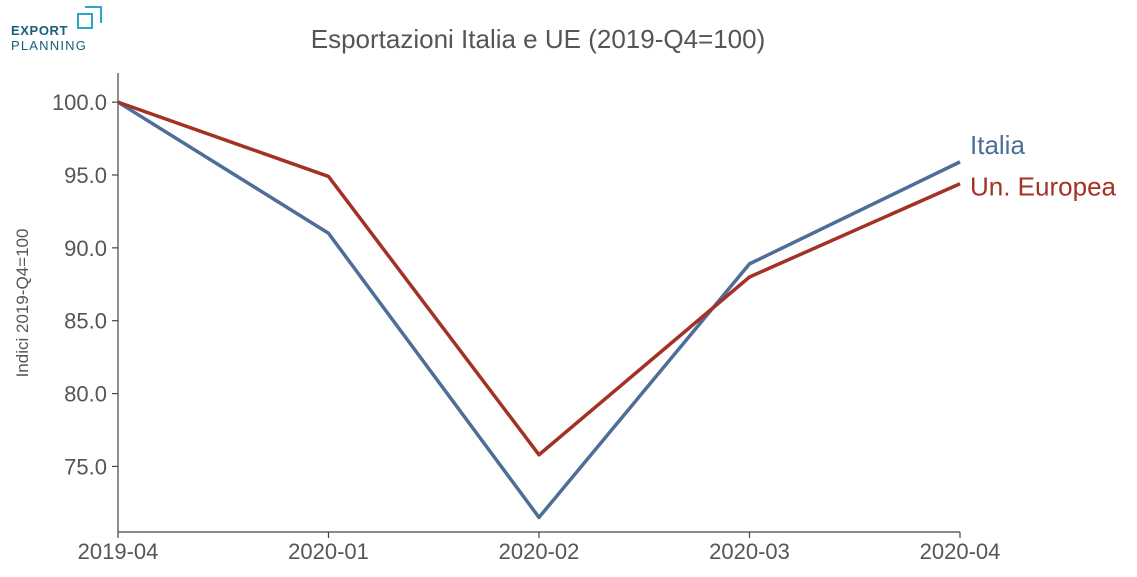 This screenshot has width=1137, height=577. I want to click on chart-title: Esportazioni Italia e UE (2019-Q4=100), so click(538, 39).